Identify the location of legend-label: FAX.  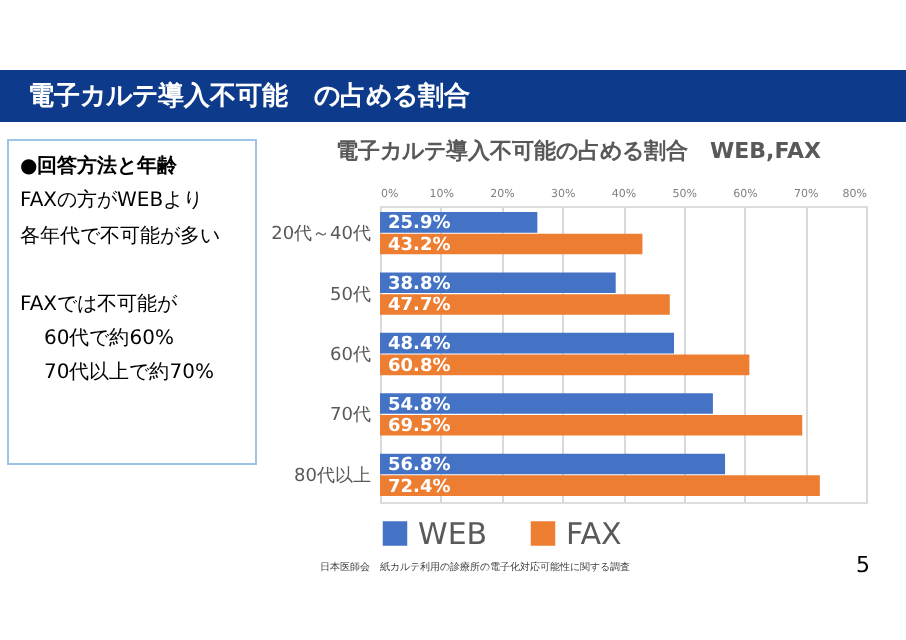
(594, 533).